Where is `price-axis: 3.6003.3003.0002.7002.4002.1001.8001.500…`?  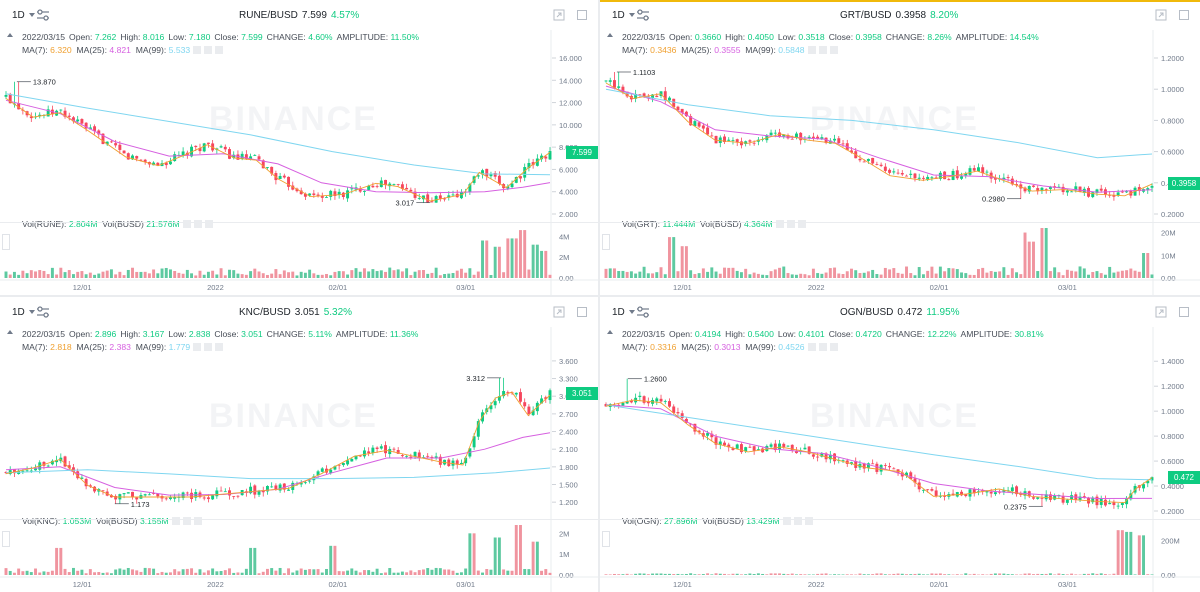
price-axis: 3.6003.3003.0002.7002.4002.1001.8001.500… is located at coordinates (565, 432).